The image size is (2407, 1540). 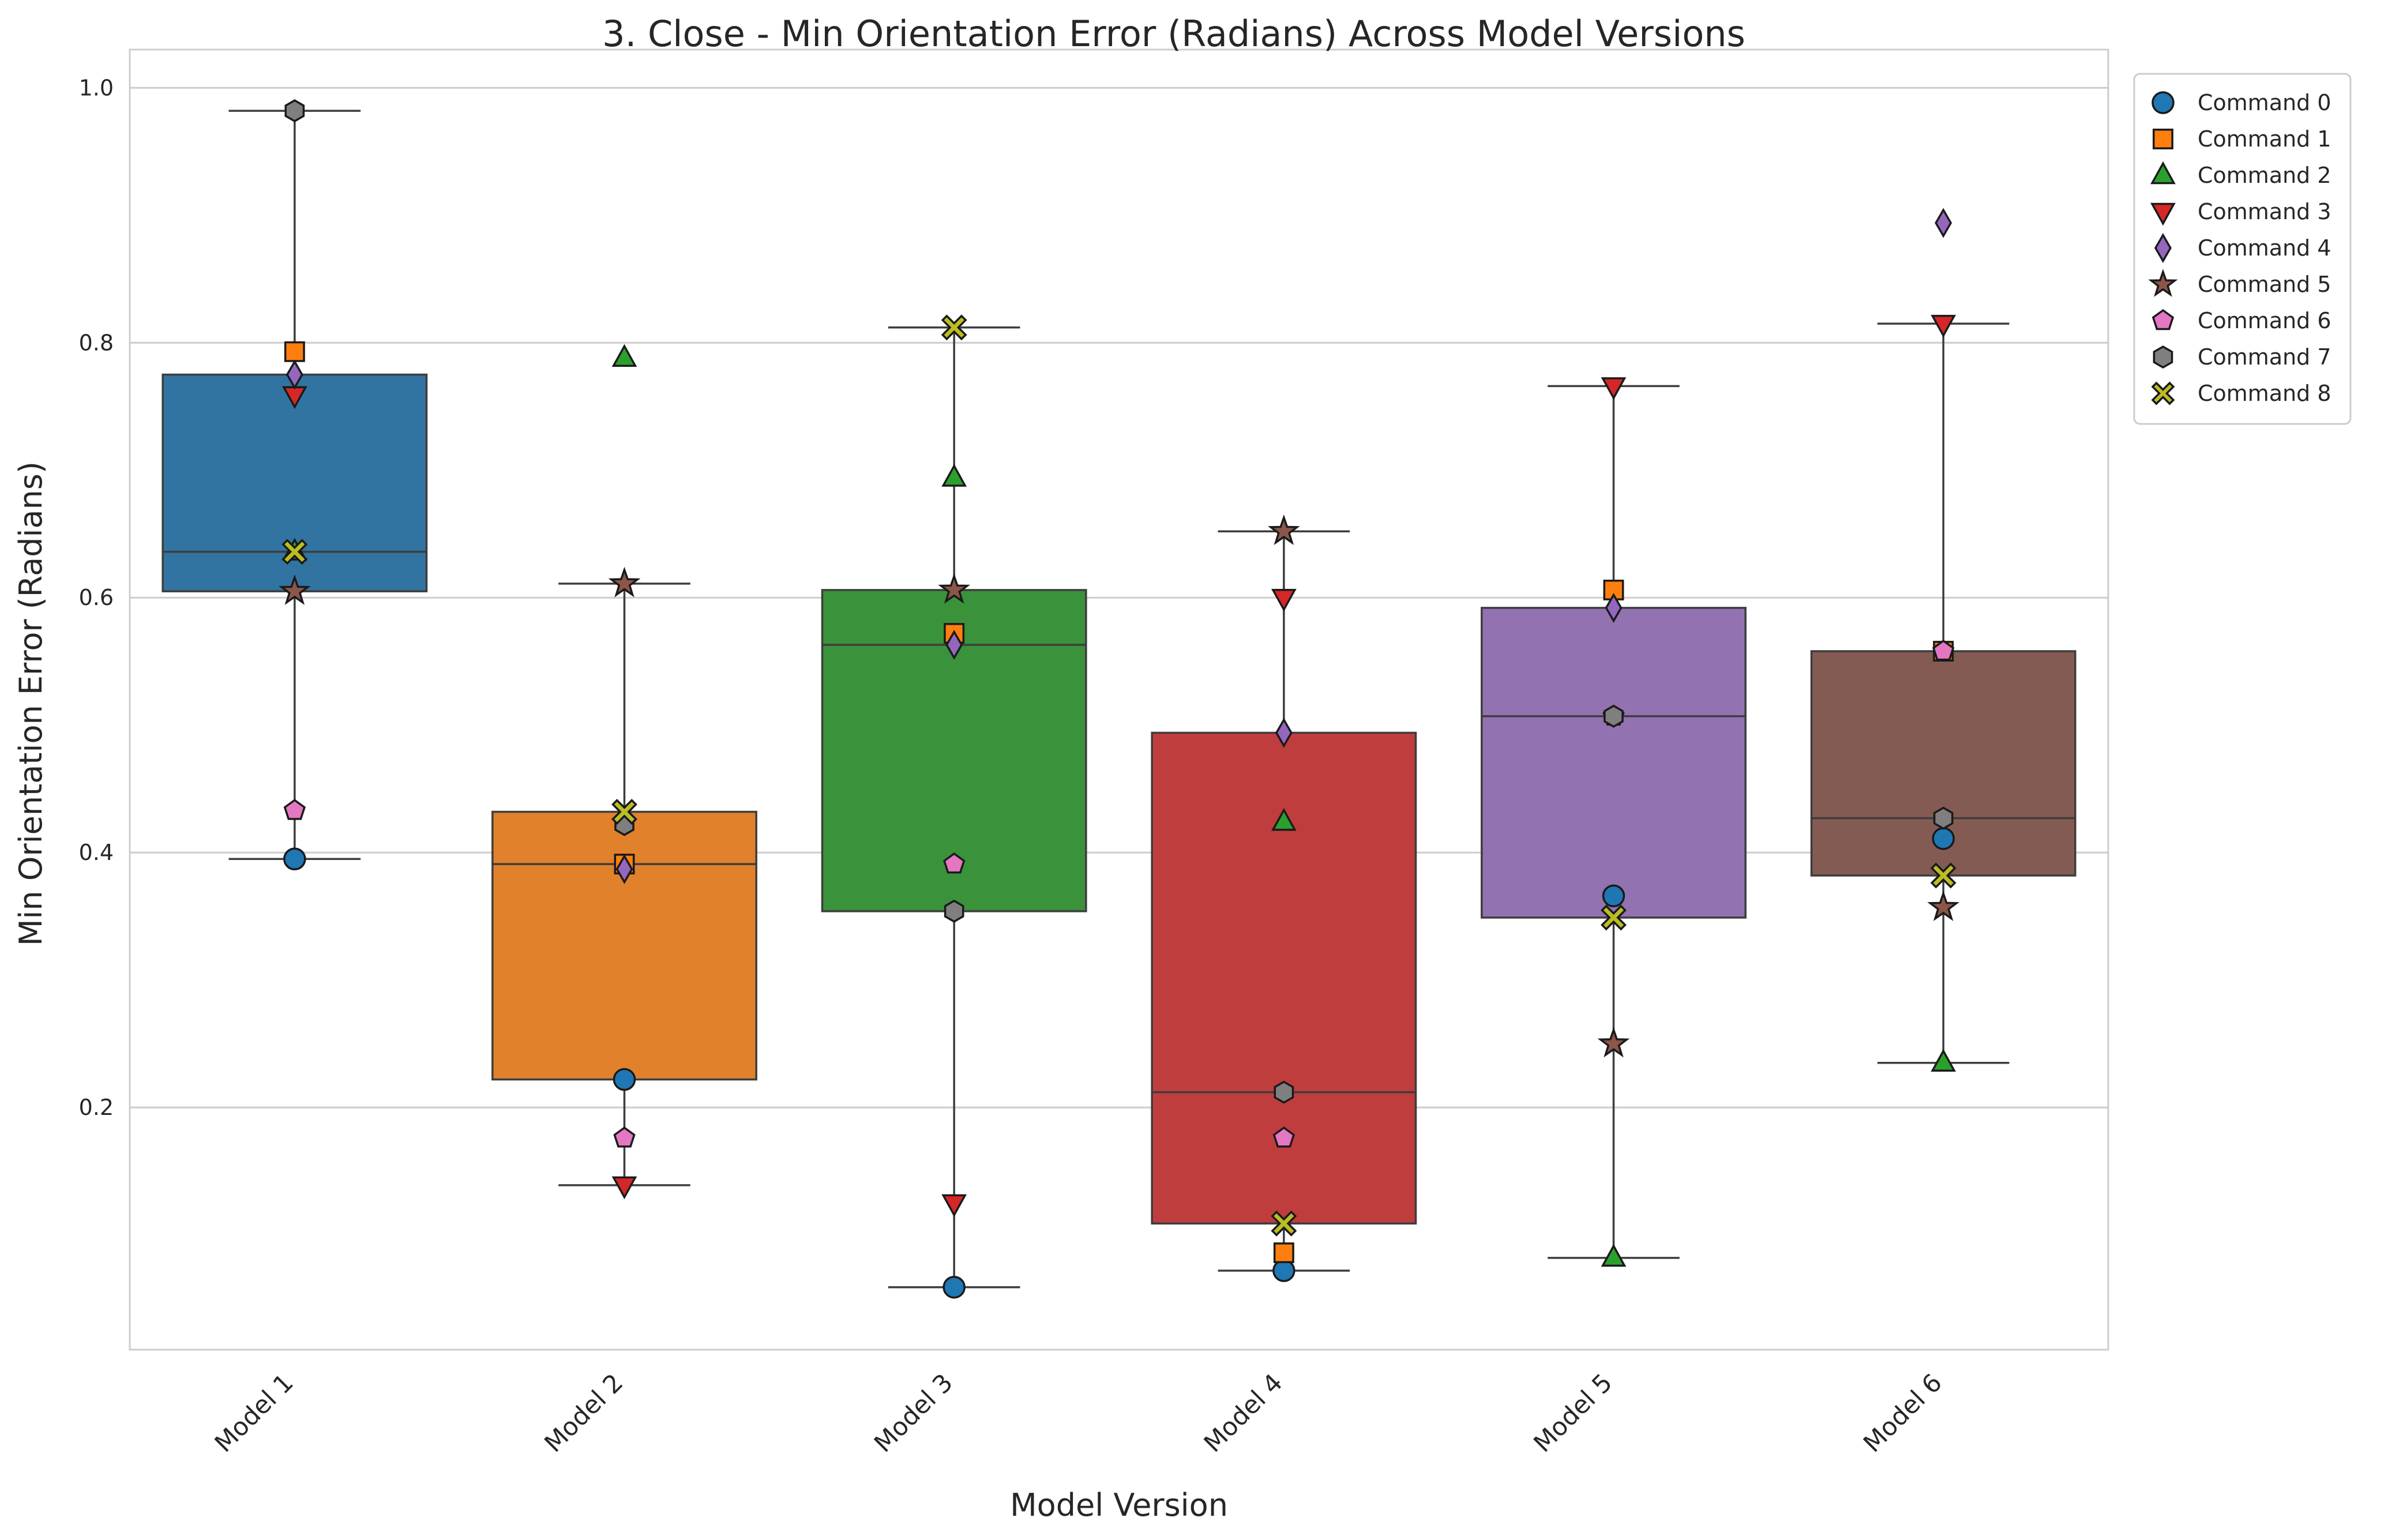 What do you see at coordinates (96, 1107) in the screenshot?
I see `y-tick-label: 0.2` at bounding box center [96, 1107].